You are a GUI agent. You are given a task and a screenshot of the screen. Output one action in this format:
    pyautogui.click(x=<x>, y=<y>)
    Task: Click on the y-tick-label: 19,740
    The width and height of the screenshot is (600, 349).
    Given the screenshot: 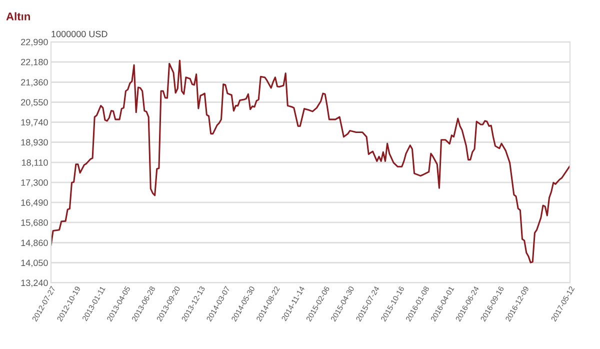 What is the action you would take?
    pyautogui.click(x=34, y=123)
    